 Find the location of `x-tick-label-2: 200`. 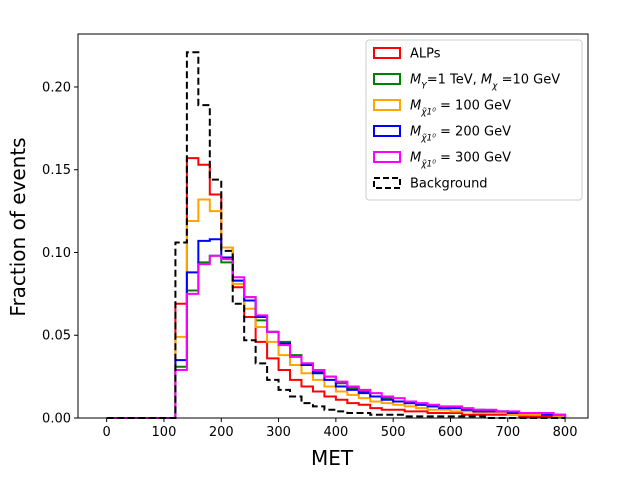

x-tick-label-2: 200 is located at coordinates (221, 432).